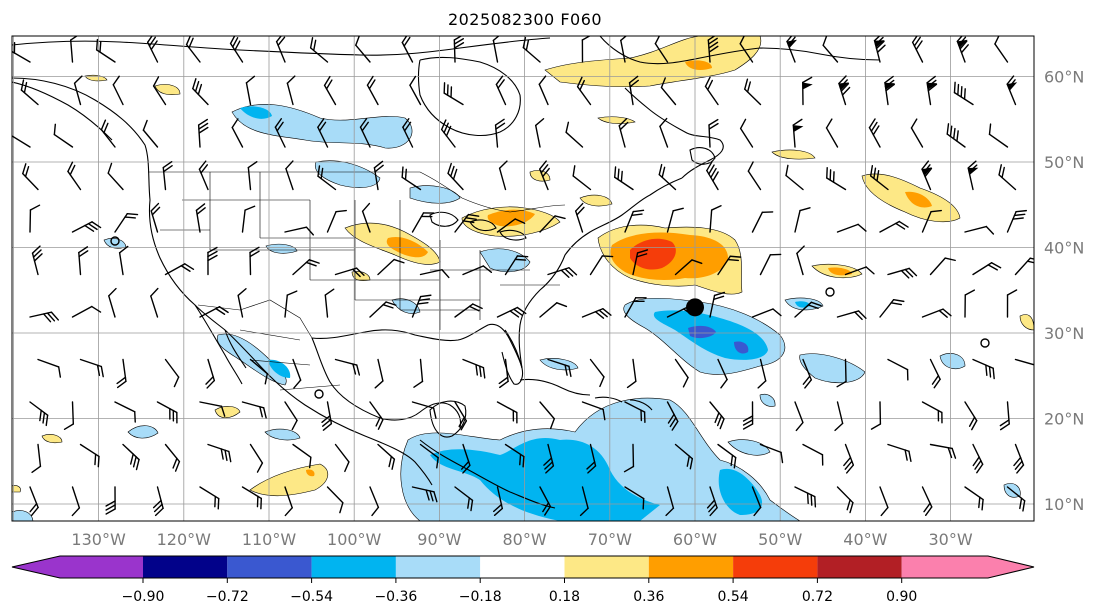 The image size is (1105, 615). What do you see at coordinates (695, 539) in the screenshot?
I see `longitude-label: 60°W` at bounding box center [695, 539].